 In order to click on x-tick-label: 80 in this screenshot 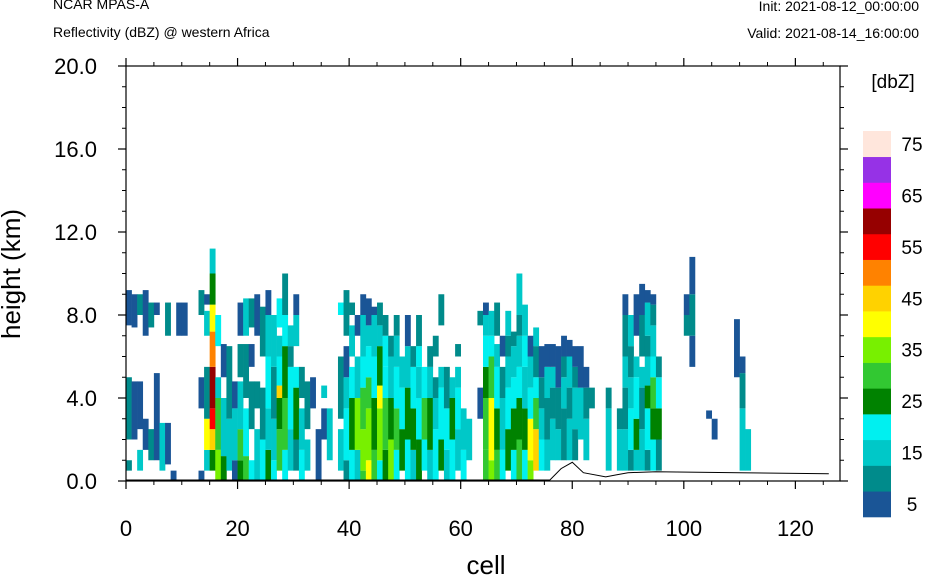, I will do `click(572, 528)`.